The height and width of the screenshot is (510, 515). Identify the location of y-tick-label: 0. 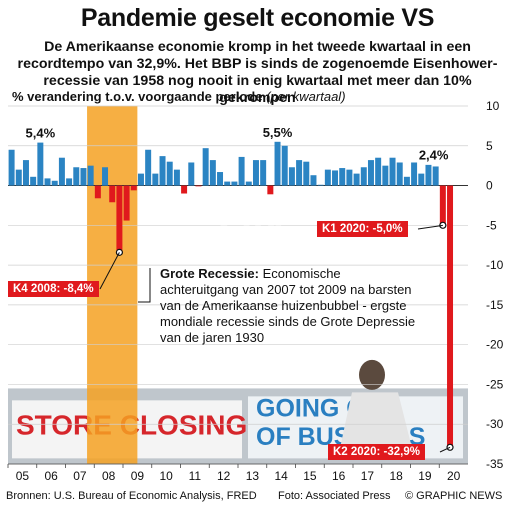
(489, 186).